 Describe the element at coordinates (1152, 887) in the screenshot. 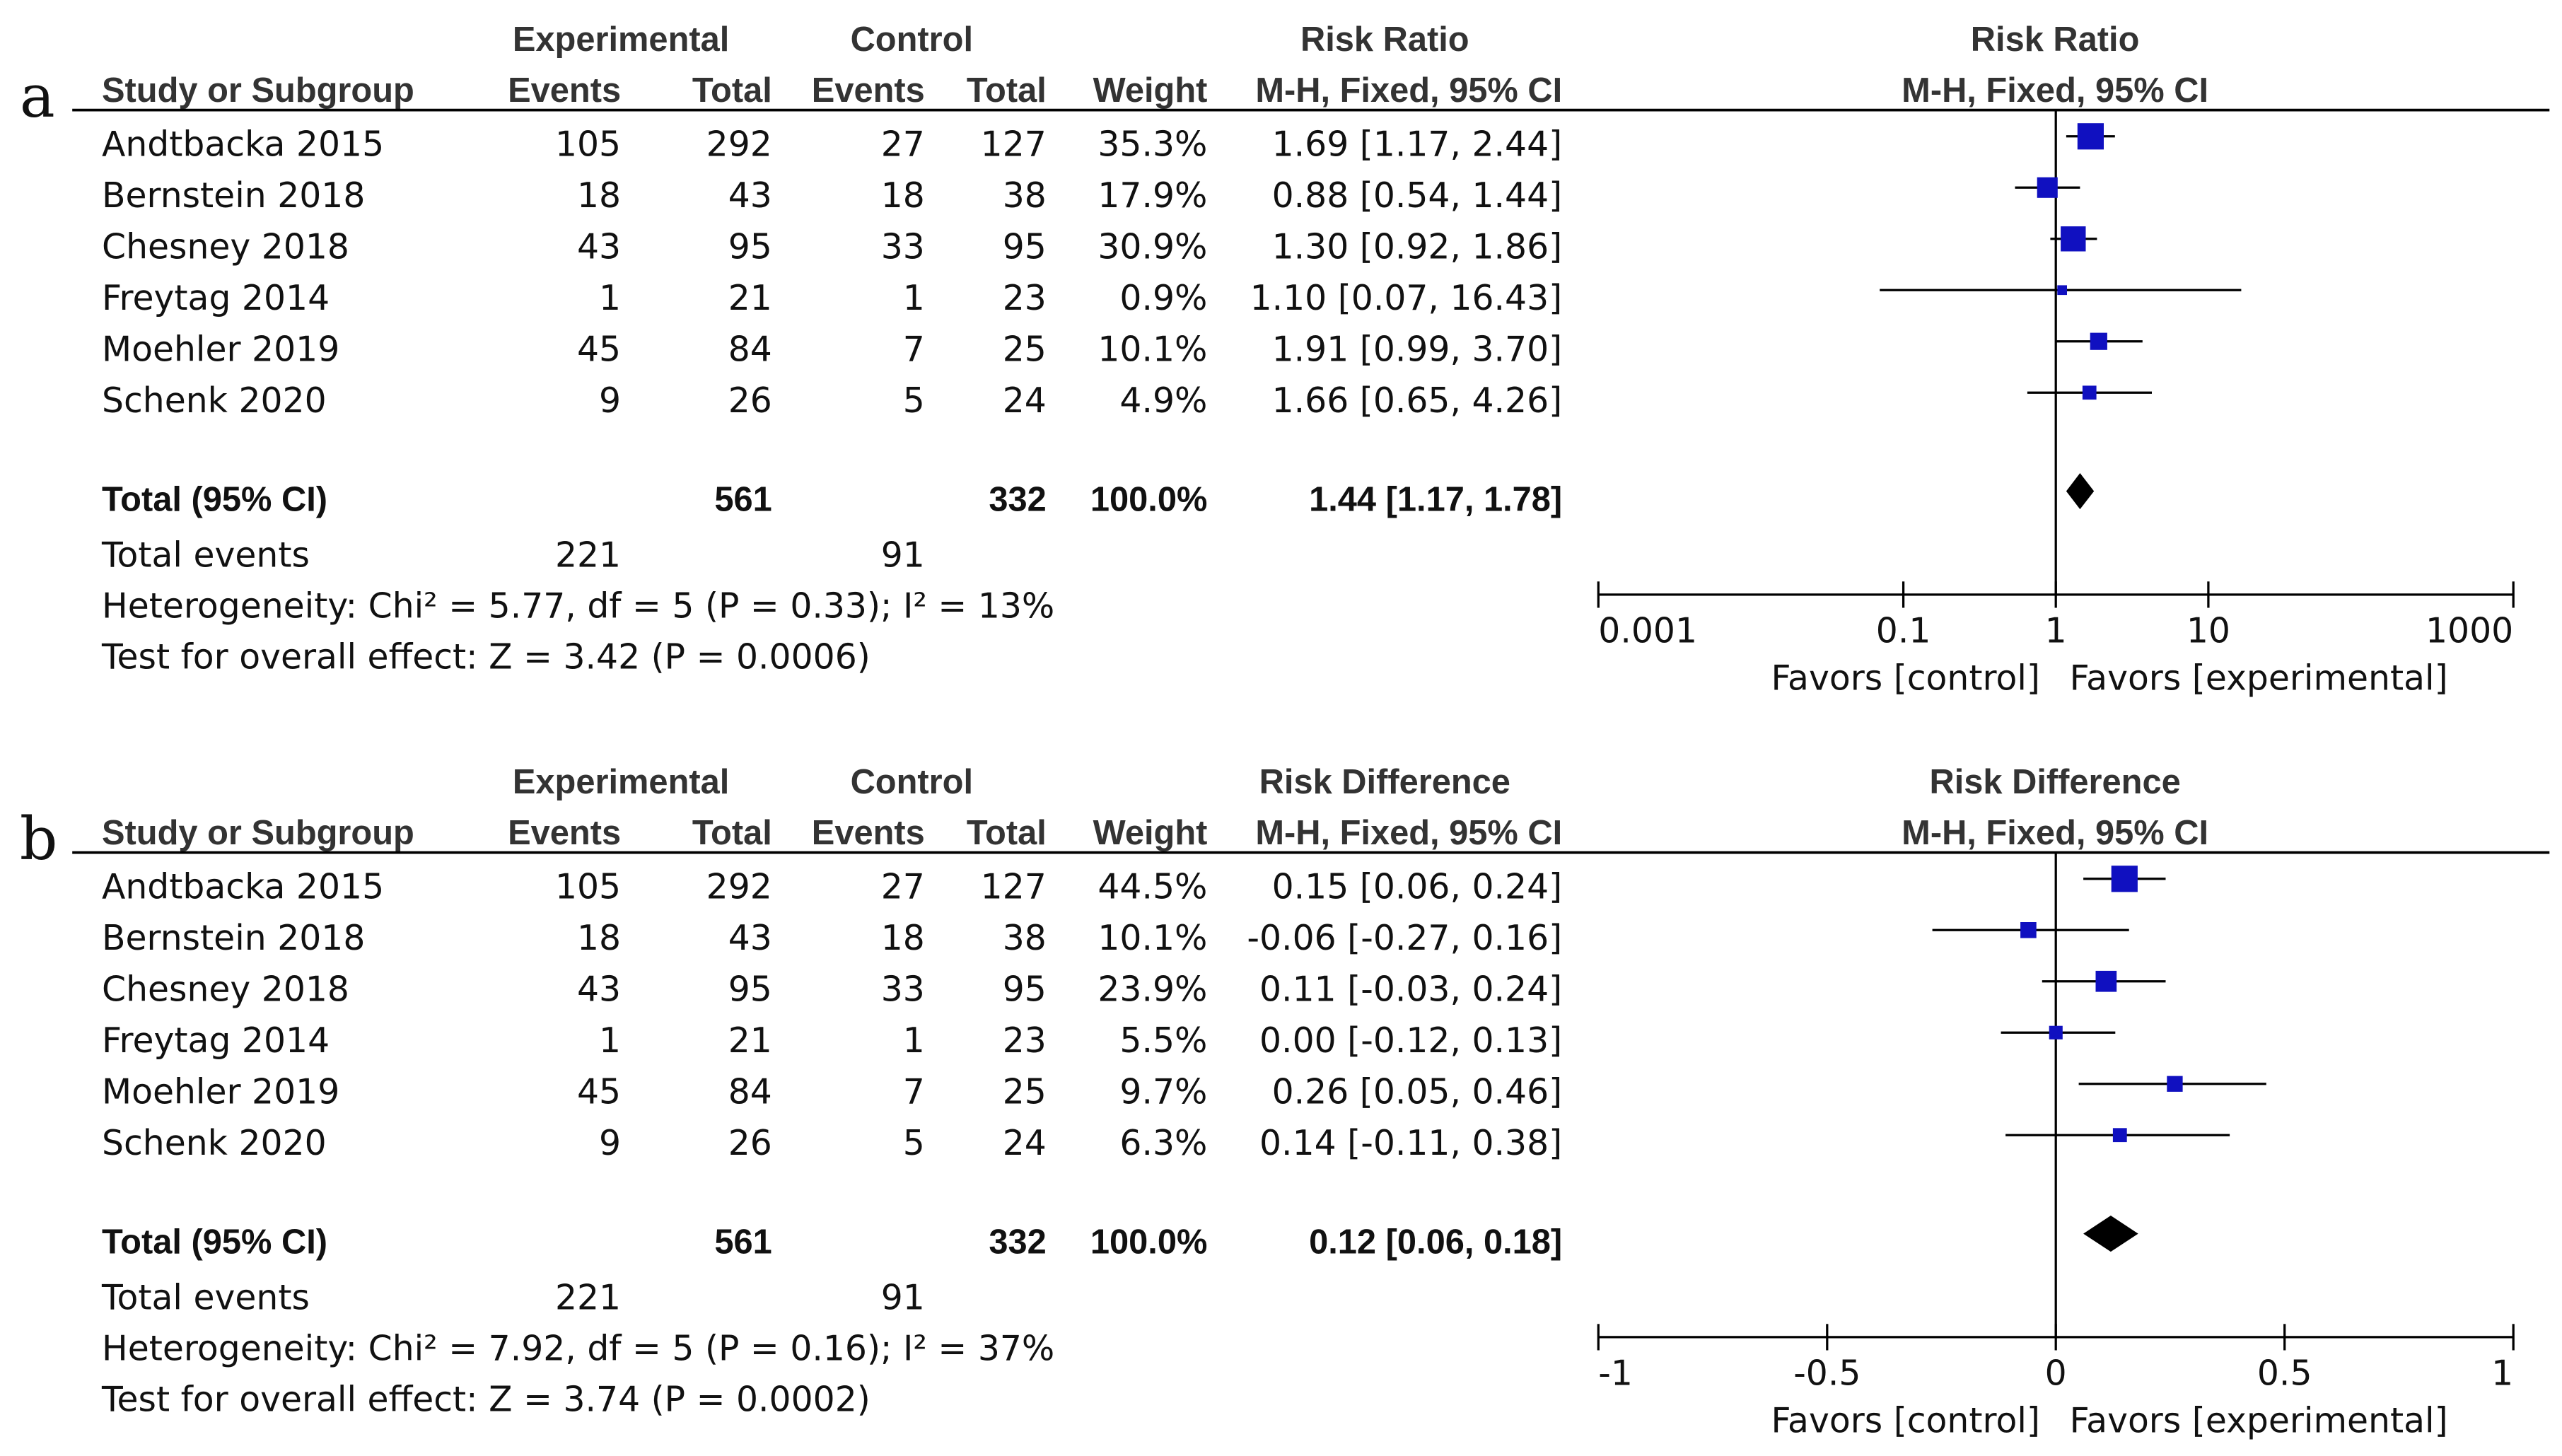

I see `weight-value: 44.5%` at that location.